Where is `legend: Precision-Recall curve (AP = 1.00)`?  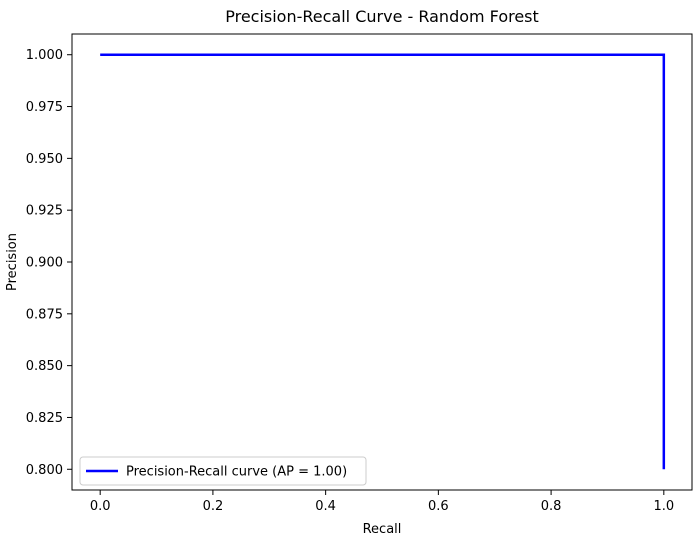 legend: Precision-Recall curve (AP = 1.00) is located at coordinates (223, 471).